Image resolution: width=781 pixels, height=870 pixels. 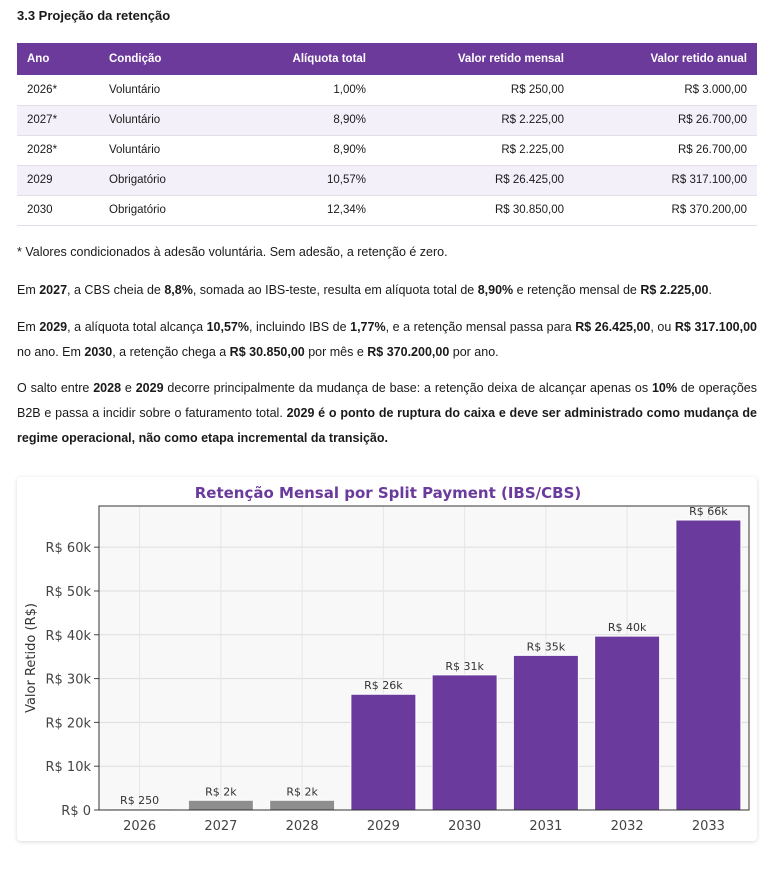 I want to click on col-header-condicao: Condição, so click(x=159, y=59).